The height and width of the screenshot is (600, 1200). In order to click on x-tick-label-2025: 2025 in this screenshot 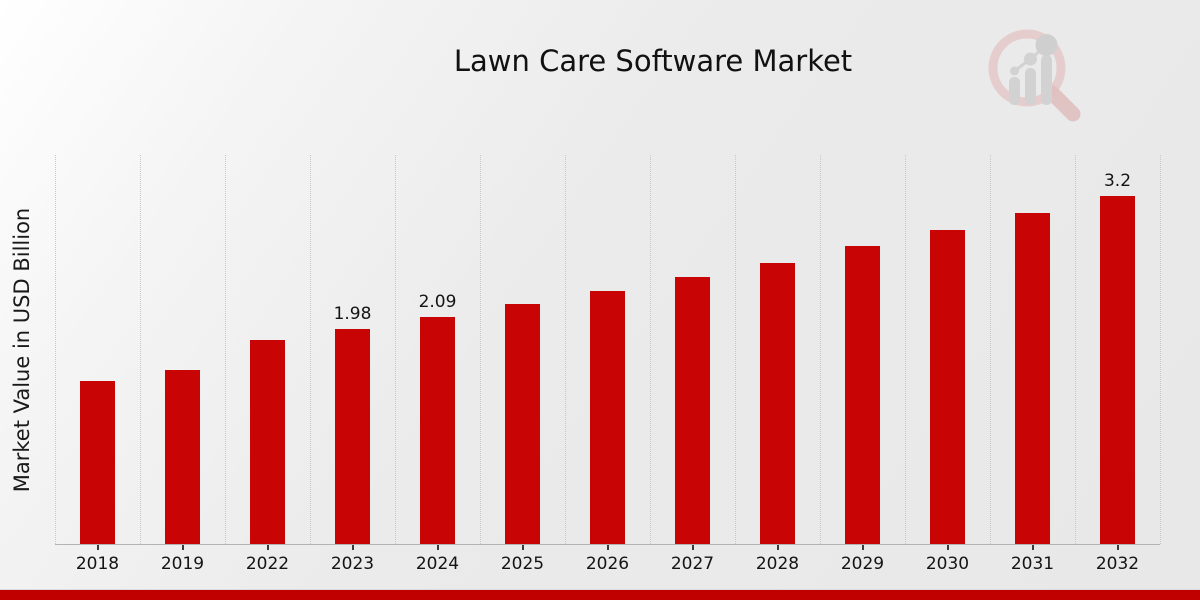, I will do `click(522, 564)`.